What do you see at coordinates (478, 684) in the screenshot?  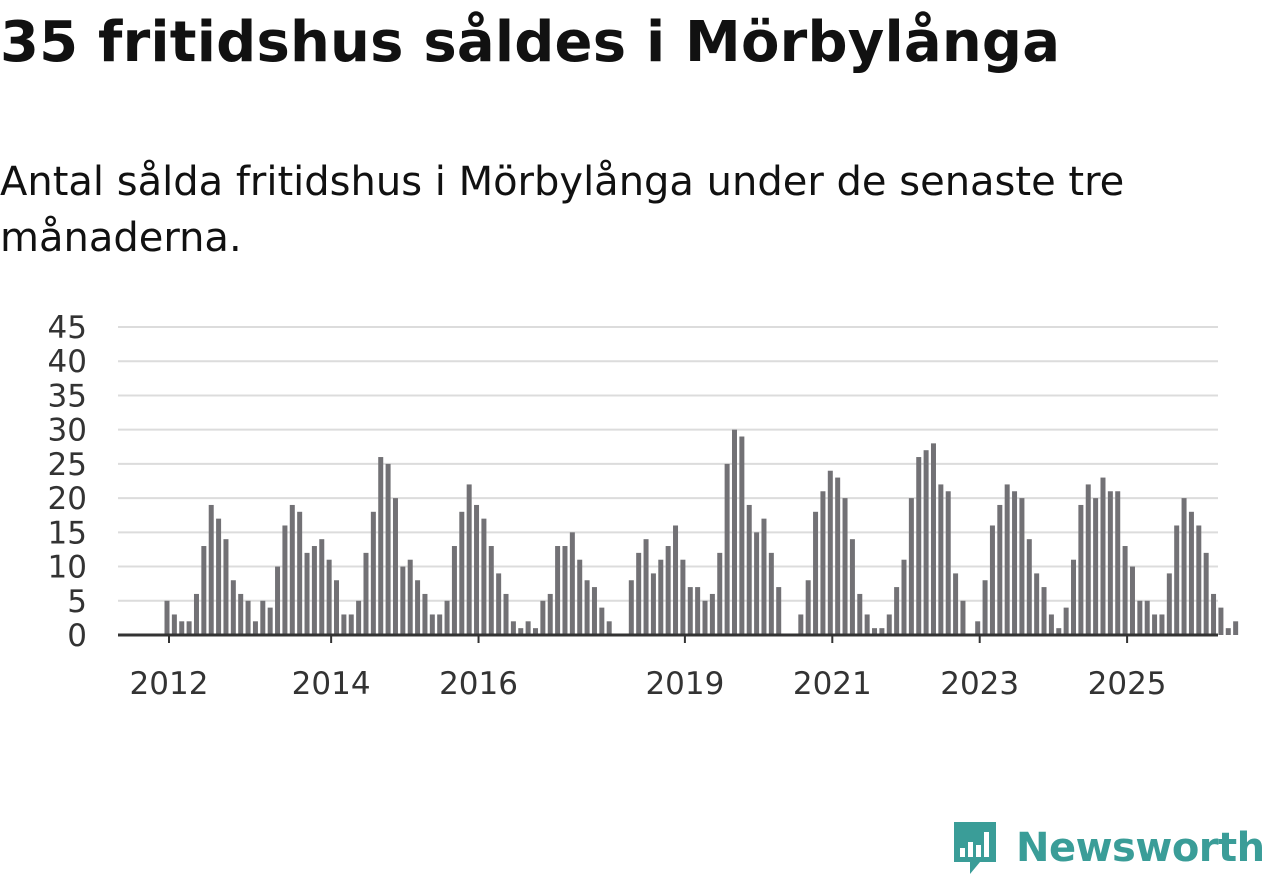 I see `x-tick-label: 2016` at bounding box center [478, 684].